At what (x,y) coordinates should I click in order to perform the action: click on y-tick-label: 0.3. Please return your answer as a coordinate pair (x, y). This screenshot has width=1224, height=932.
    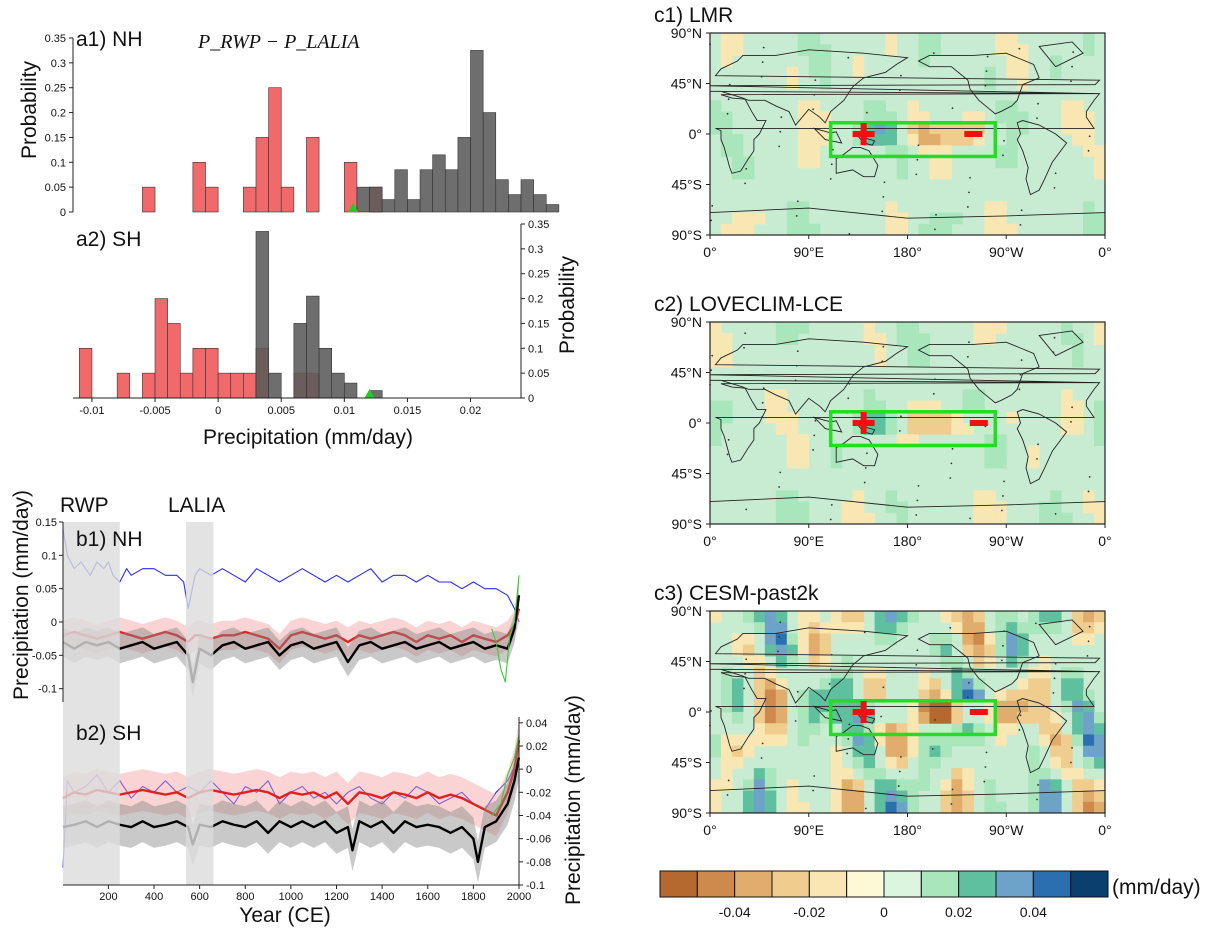
    Looking at the image, I should click on (58, 64).